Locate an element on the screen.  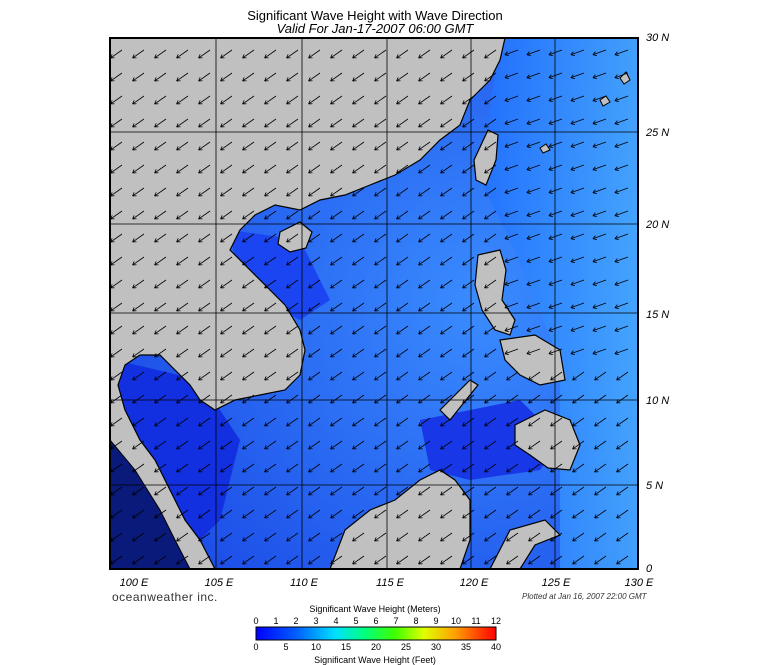
colorbar-feet-tick: 0 is located at coordinates (256, 647).